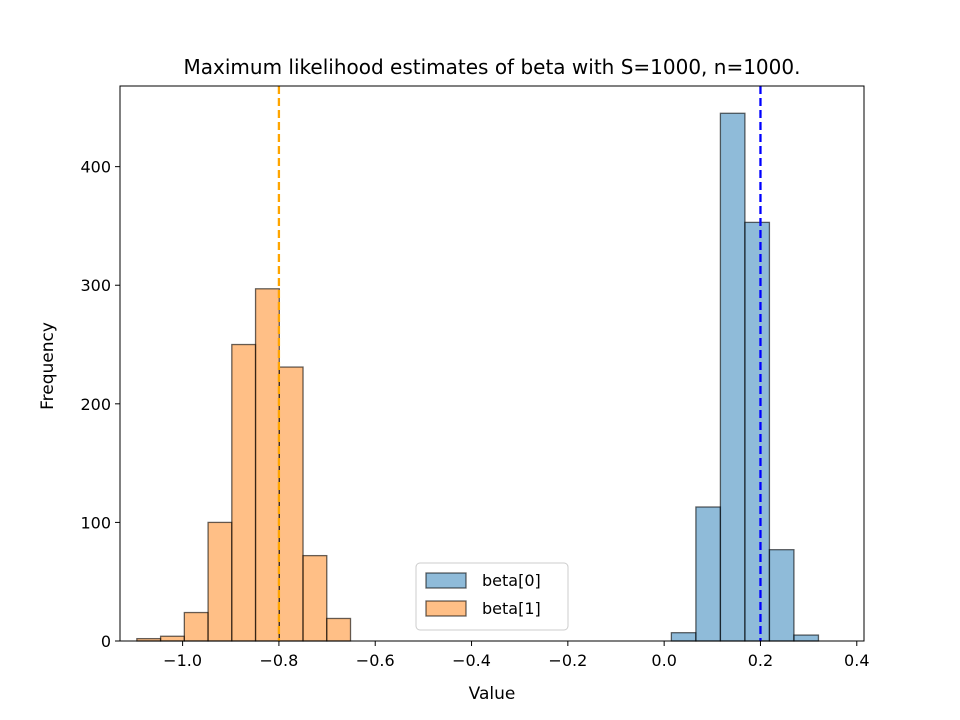 The image size is (960, 720). Describe the element at coordinates (95, 285) in the screenshot. I see `y-tick-label: 300` at that location.